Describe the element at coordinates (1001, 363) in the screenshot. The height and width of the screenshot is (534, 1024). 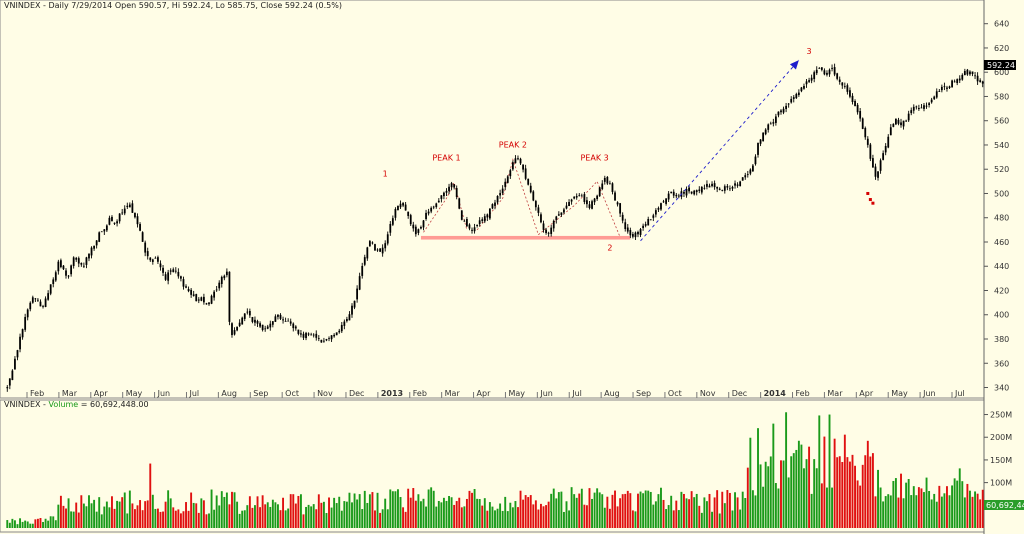
I see `price-tick-label: 360` at that location.